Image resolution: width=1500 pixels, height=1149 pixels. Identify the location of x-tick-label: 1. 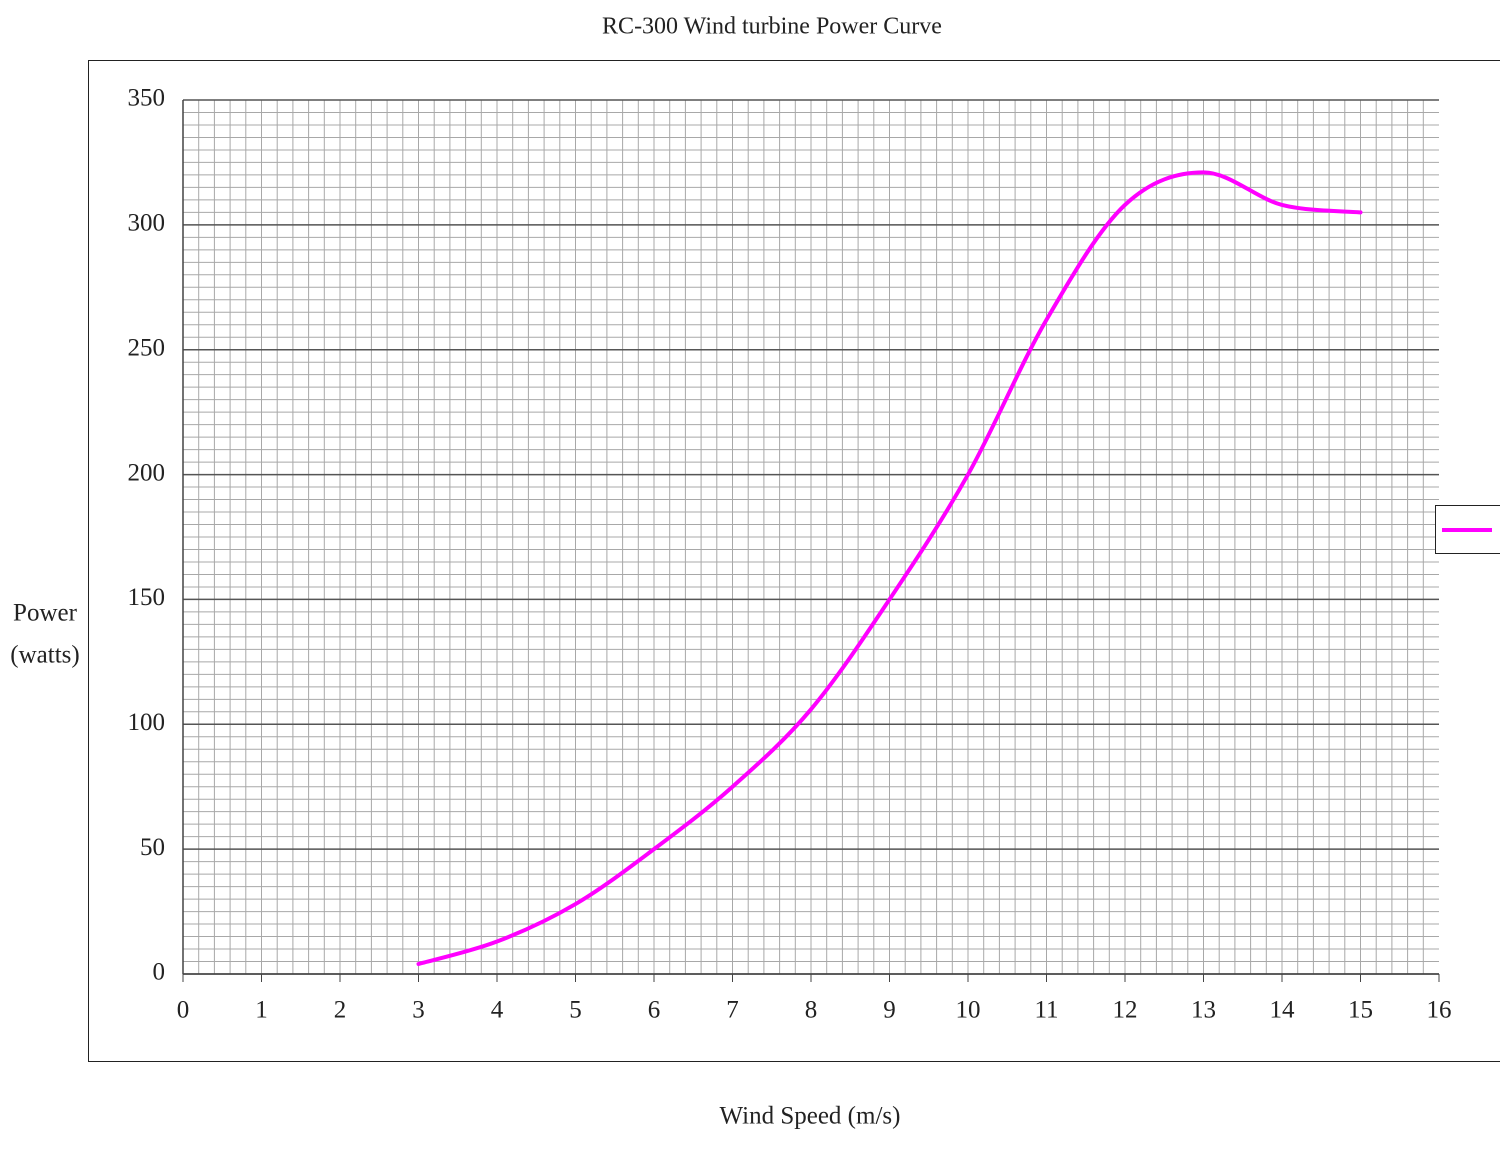
(261, 1010).